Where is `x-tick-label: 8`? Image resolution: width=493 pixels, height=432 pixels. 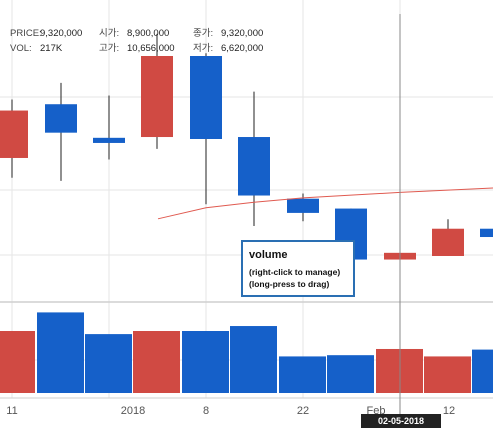 x-tick-label: 8 is located at coordinates (206, 411).